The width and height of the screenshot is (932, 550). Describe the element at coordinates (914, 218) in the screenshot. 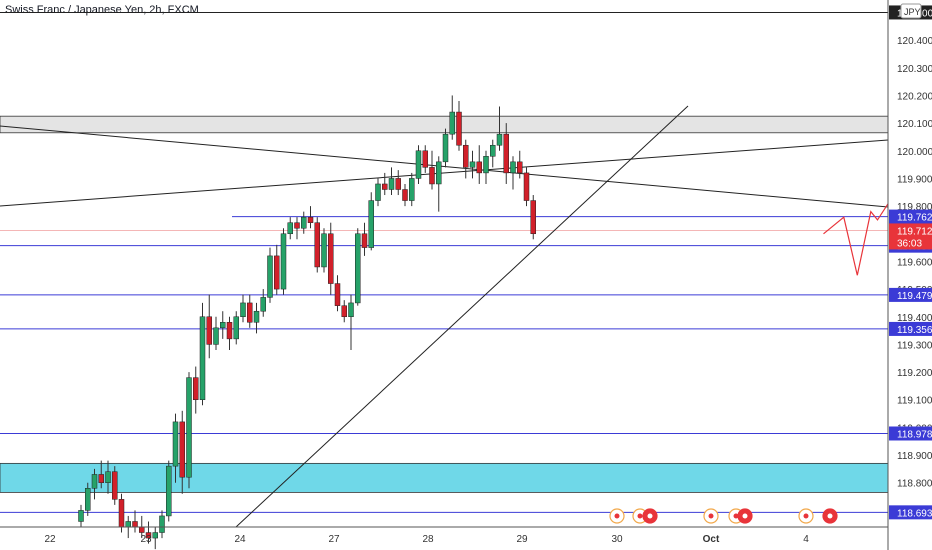

I see `level-price-label: 119.762` at that location.